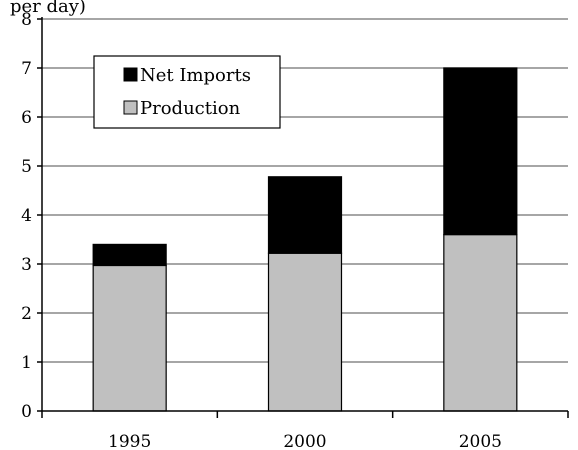 The height and width of the screenshot is (450, 578). I want to click on y-tick-label: 4, so click(26, 216).